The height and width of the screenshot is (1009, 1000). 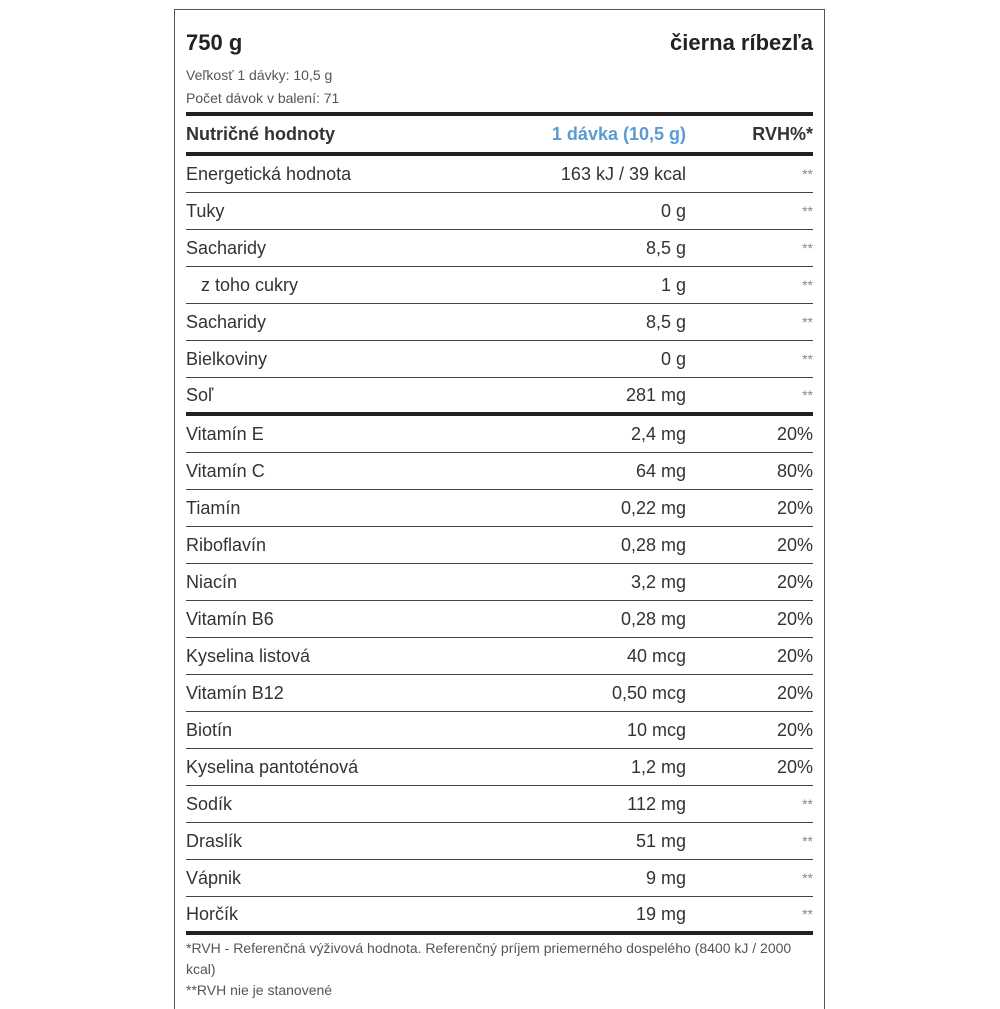 I want to click on nutrient-name: Soľ, so click(x=200, y=394).